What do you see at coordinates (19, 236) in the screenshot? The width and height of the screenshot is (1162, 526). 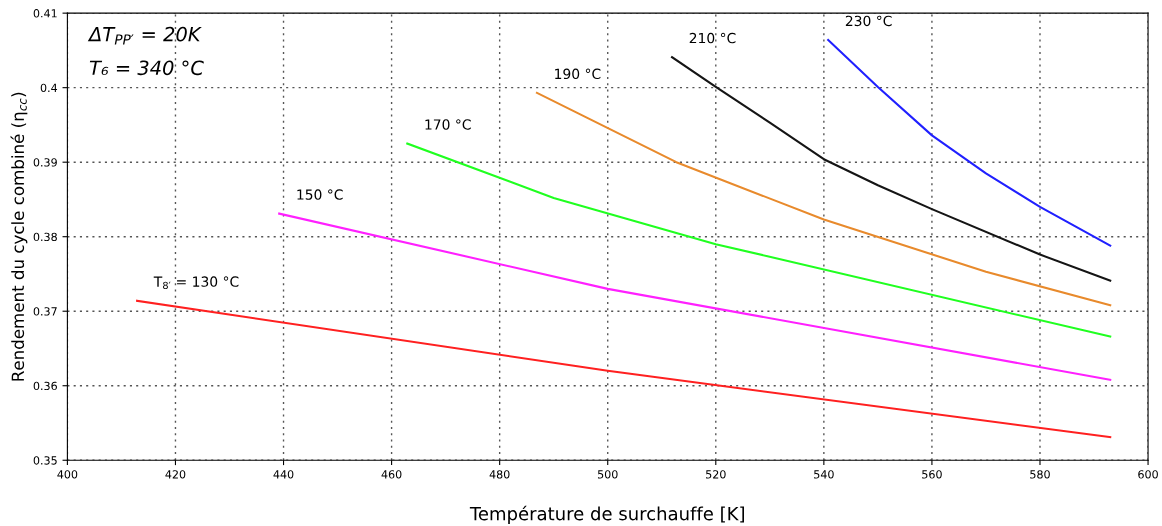 I see `y-axis-title: Rendement du cycle combiné (η$_{cc}$)` at bounding box center [19, 236].